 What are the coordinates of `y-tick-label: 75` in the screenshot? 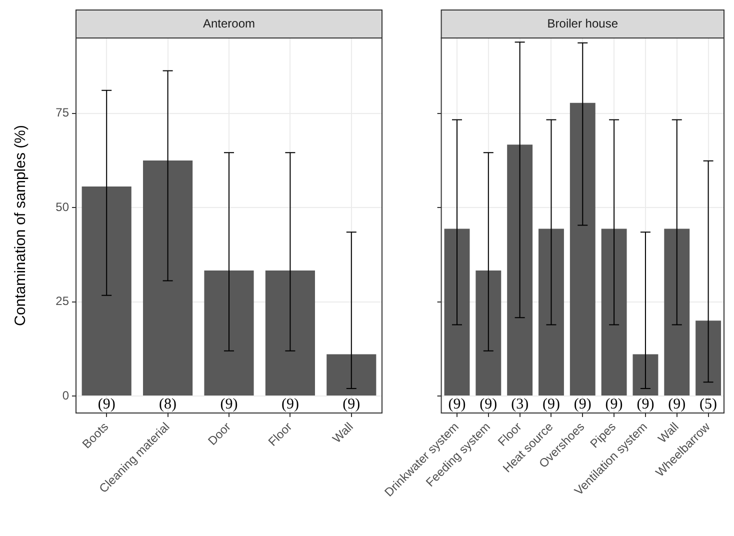 It's located at (63, 113).